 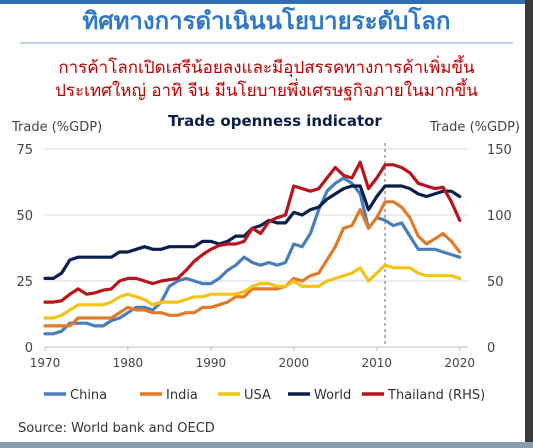 I want to click on slide-header: ทิศทางการดำเนินนโยบายระดับโลก, so click(x=266, y=21).